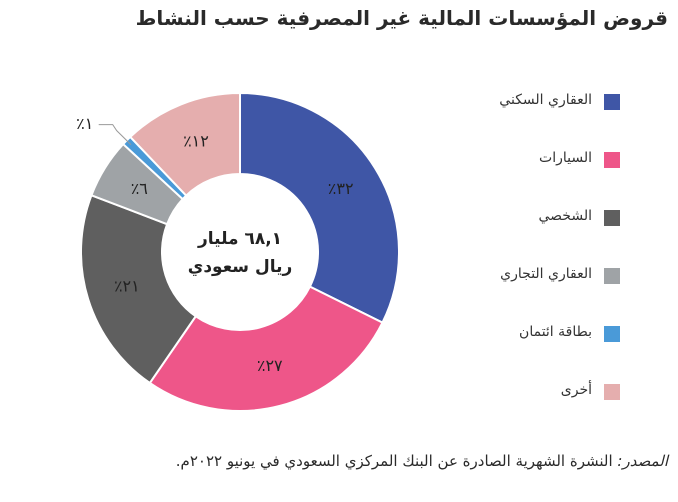  What do you see at coordinates (565, 216) in the screenshot?
I see `legend-label-3: الشخصي` at bounding box center [565, 216].